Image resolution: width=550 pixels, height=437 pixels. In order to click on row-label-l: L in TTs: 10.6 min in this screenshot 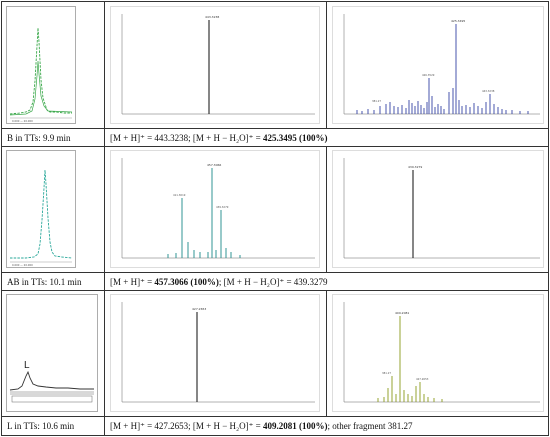, I will do `click(41, 426)`.